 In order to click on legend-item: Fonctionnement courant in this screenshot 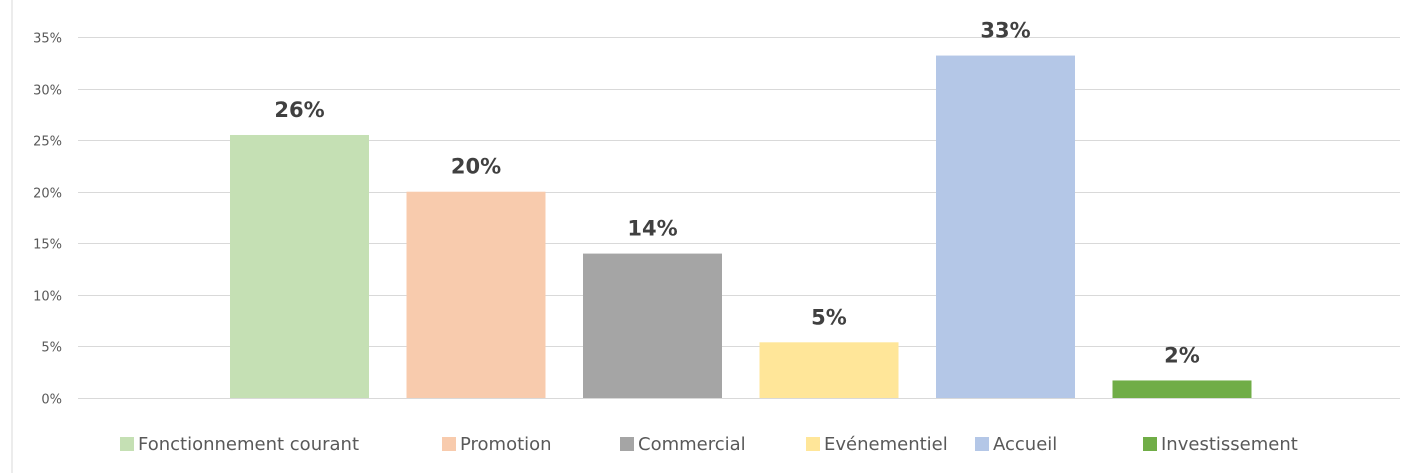, I will do `click(239, 444)`.